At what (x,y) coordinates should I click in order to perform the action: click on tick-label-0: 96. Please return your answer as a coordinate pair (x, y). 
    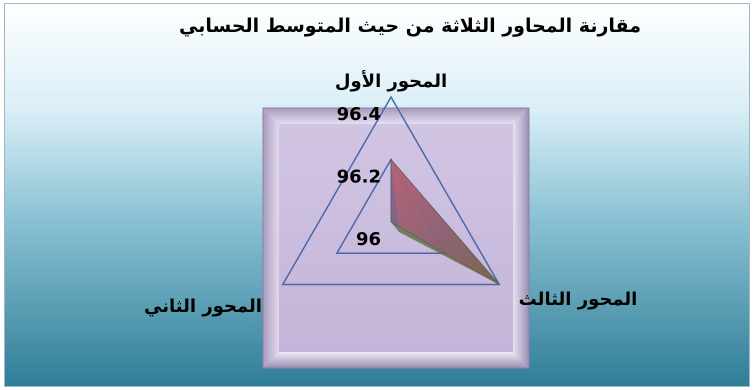
    Looking at the image, I should click on (368, 239).